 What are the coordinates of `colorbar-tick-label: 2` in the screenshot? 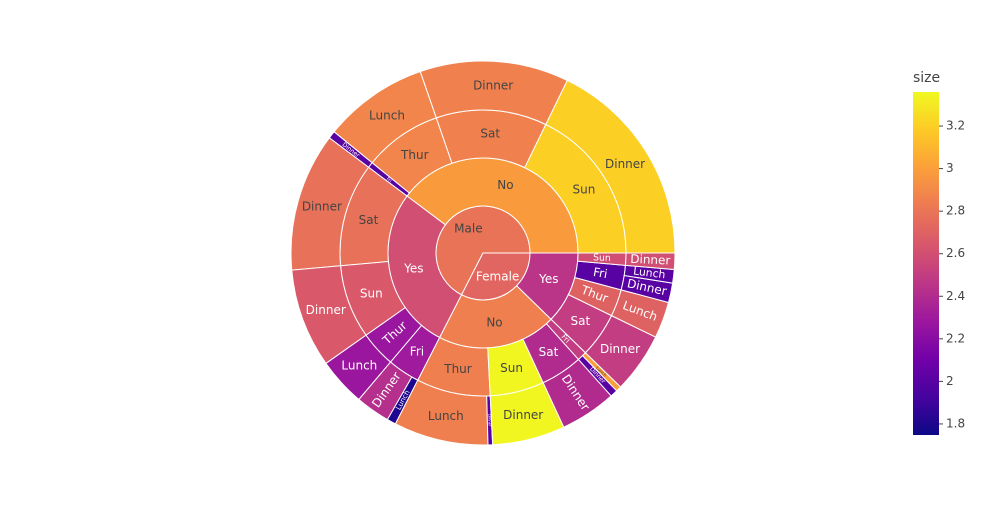 It's located at (950, 381).